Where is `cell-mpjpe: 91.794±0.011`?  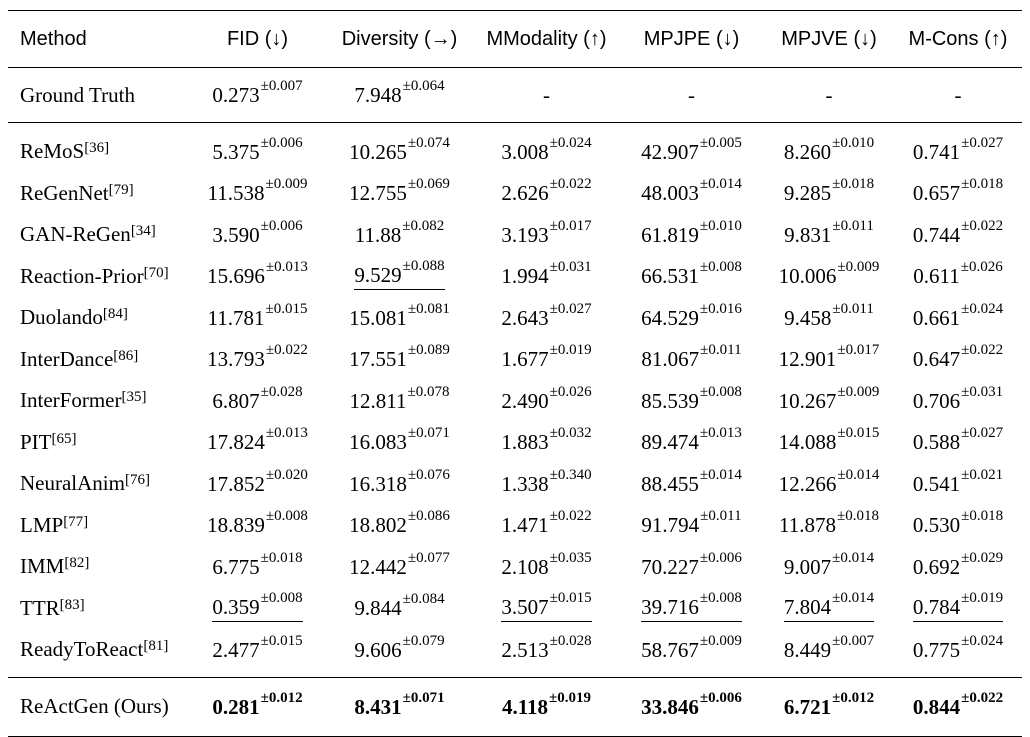 cell-mpjpe: 91.794±0.011 is located at coordinates (691, 526).